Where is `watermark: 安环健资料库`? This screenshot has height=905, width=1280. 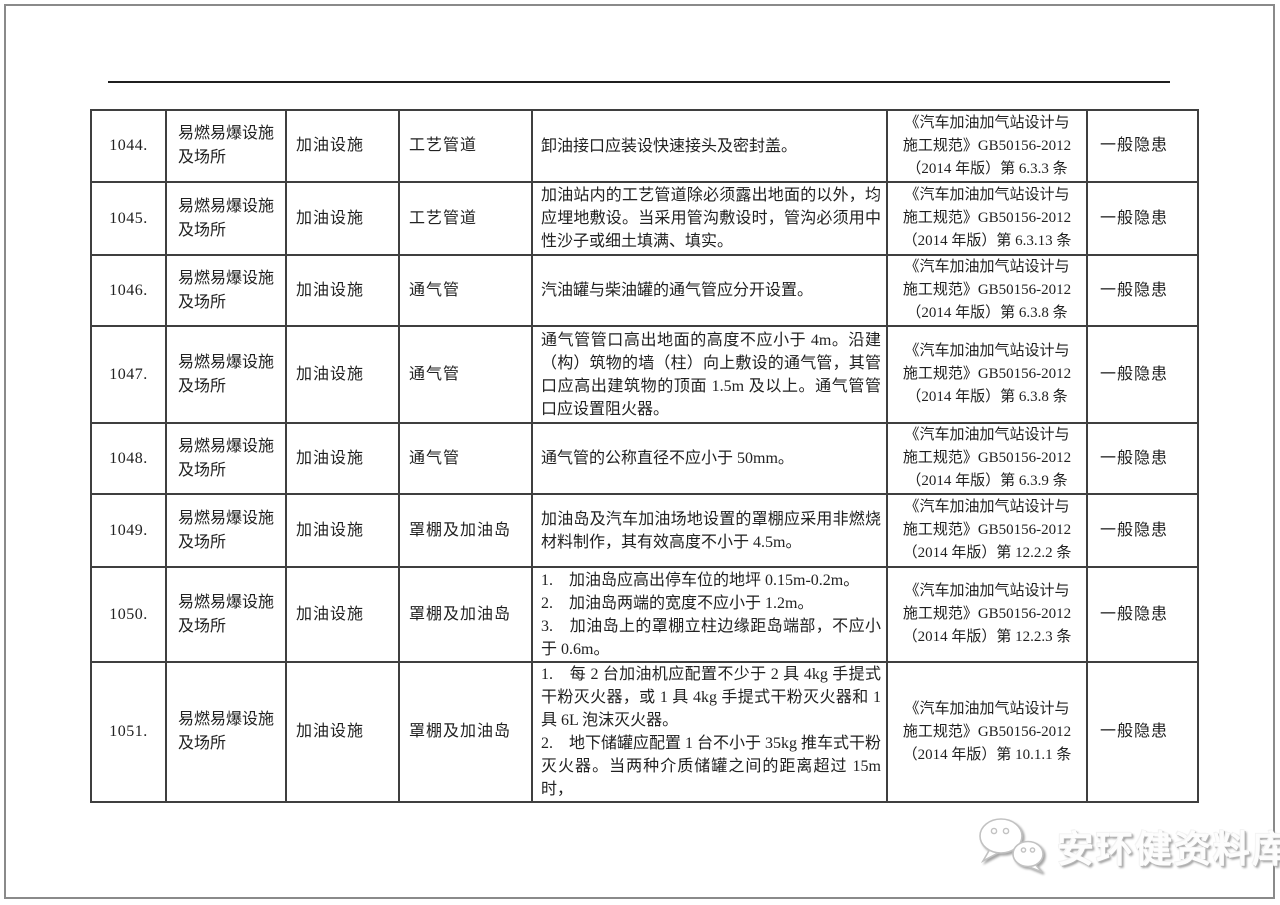 watermark: 安环健资料库 is located at coordinates (1127, 846).